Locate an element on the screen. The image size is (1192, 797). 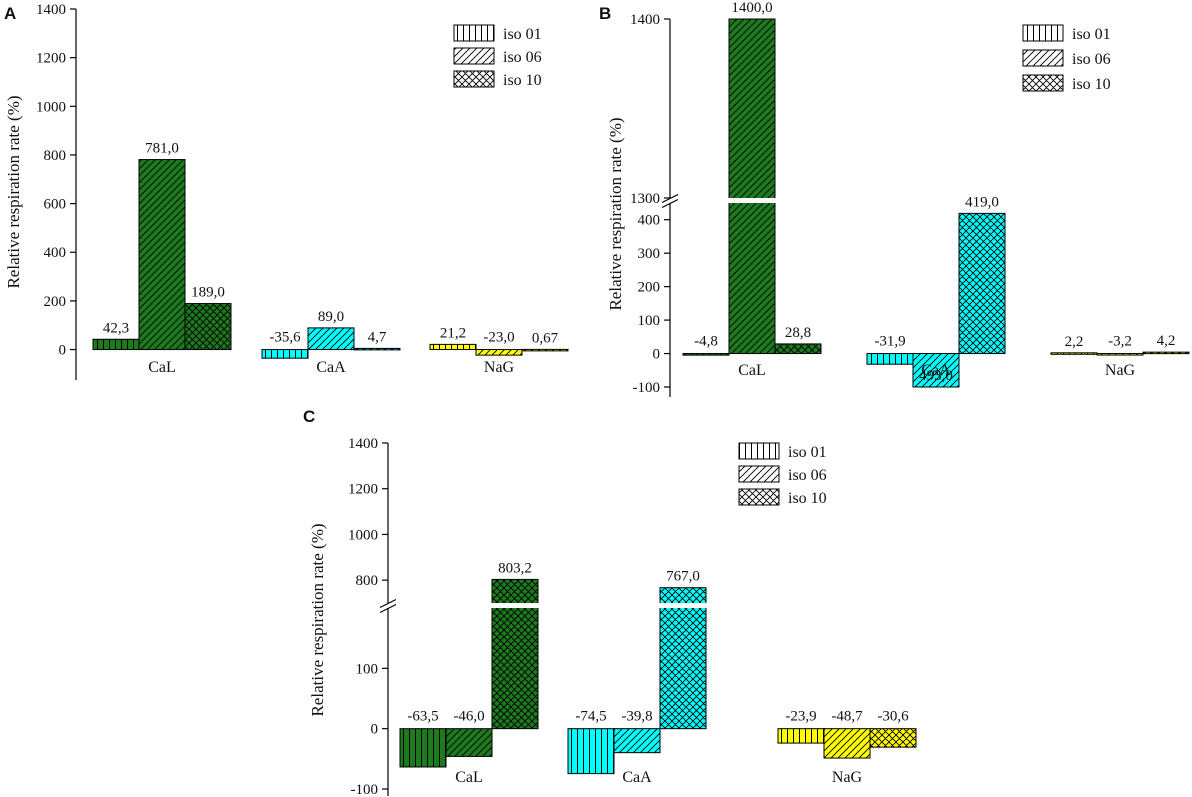
data-label: -23,9 is located at coordinates (800, 717).